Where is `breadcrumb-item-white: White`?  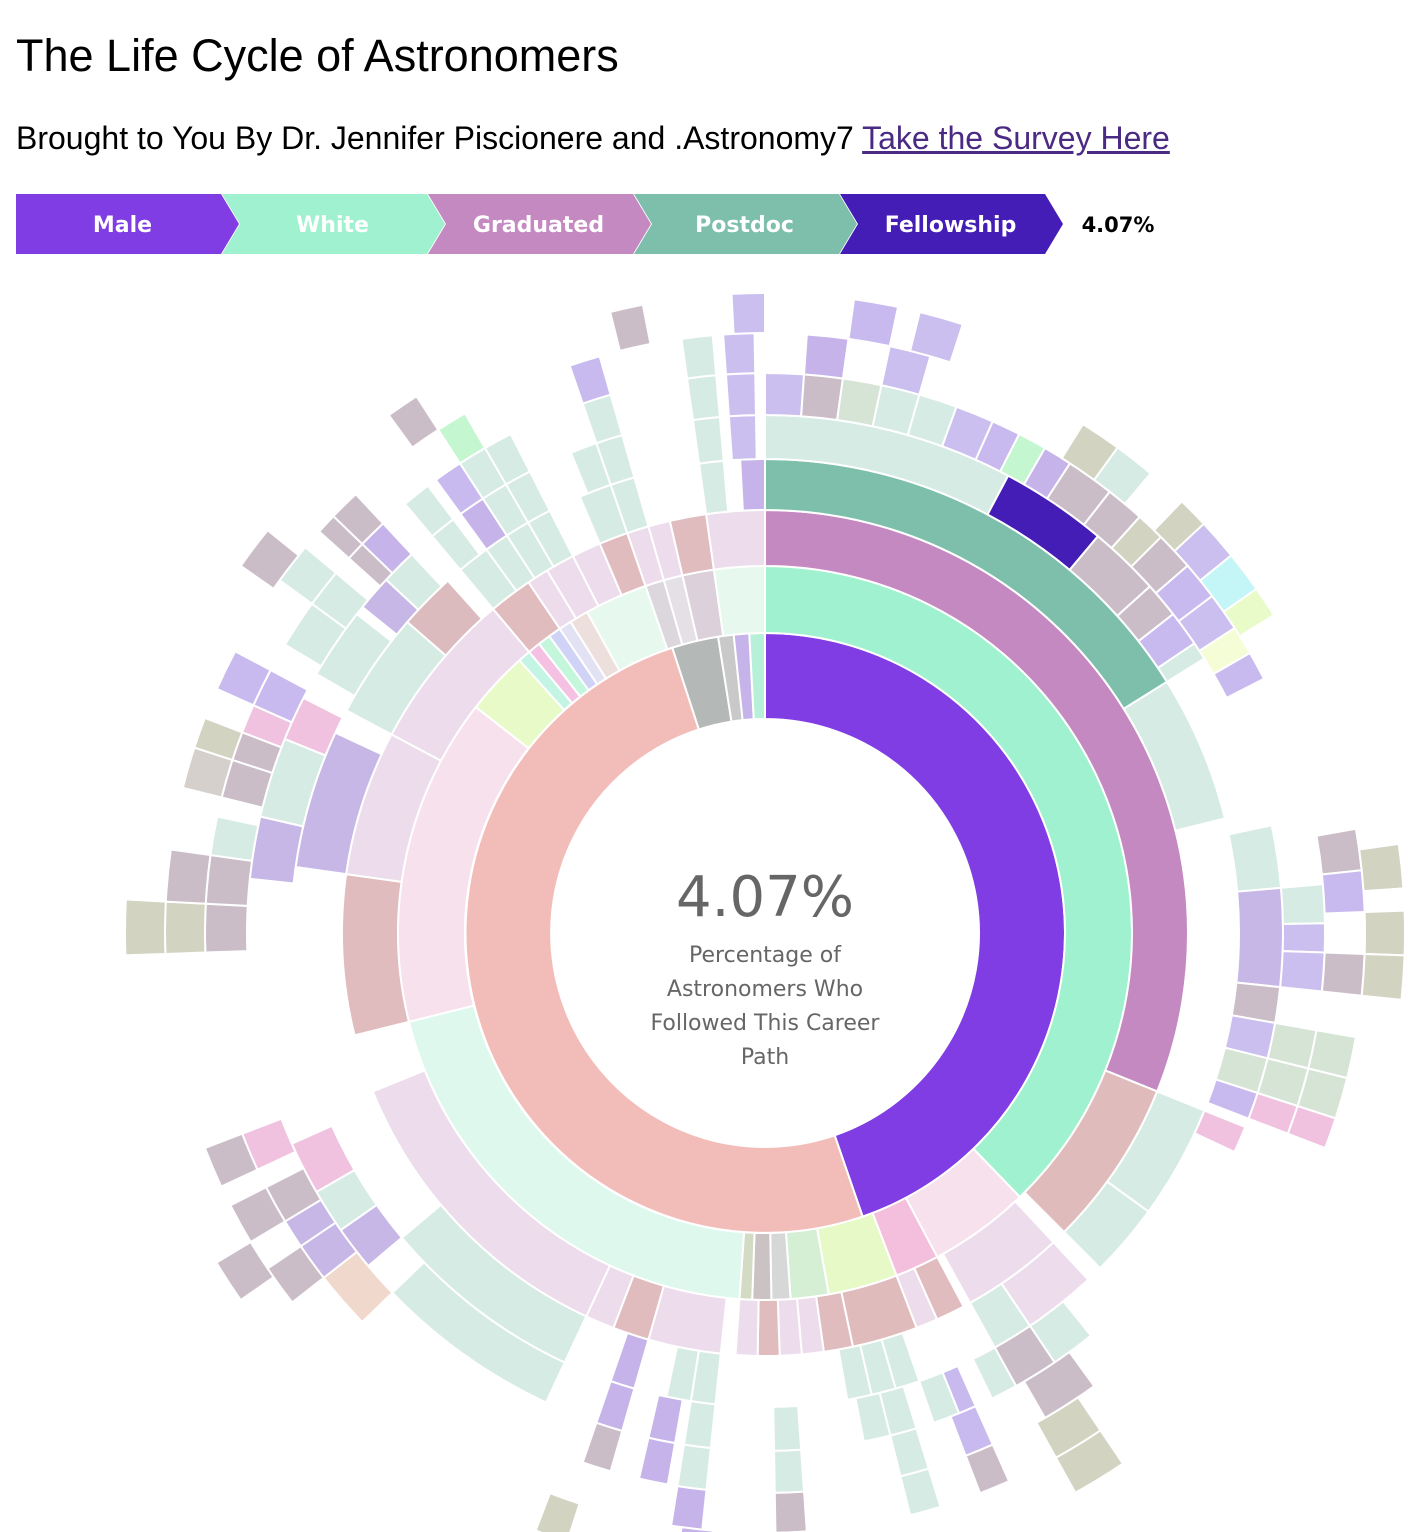 breadcrumb-item-white: White is located at coordinates (333, 224).